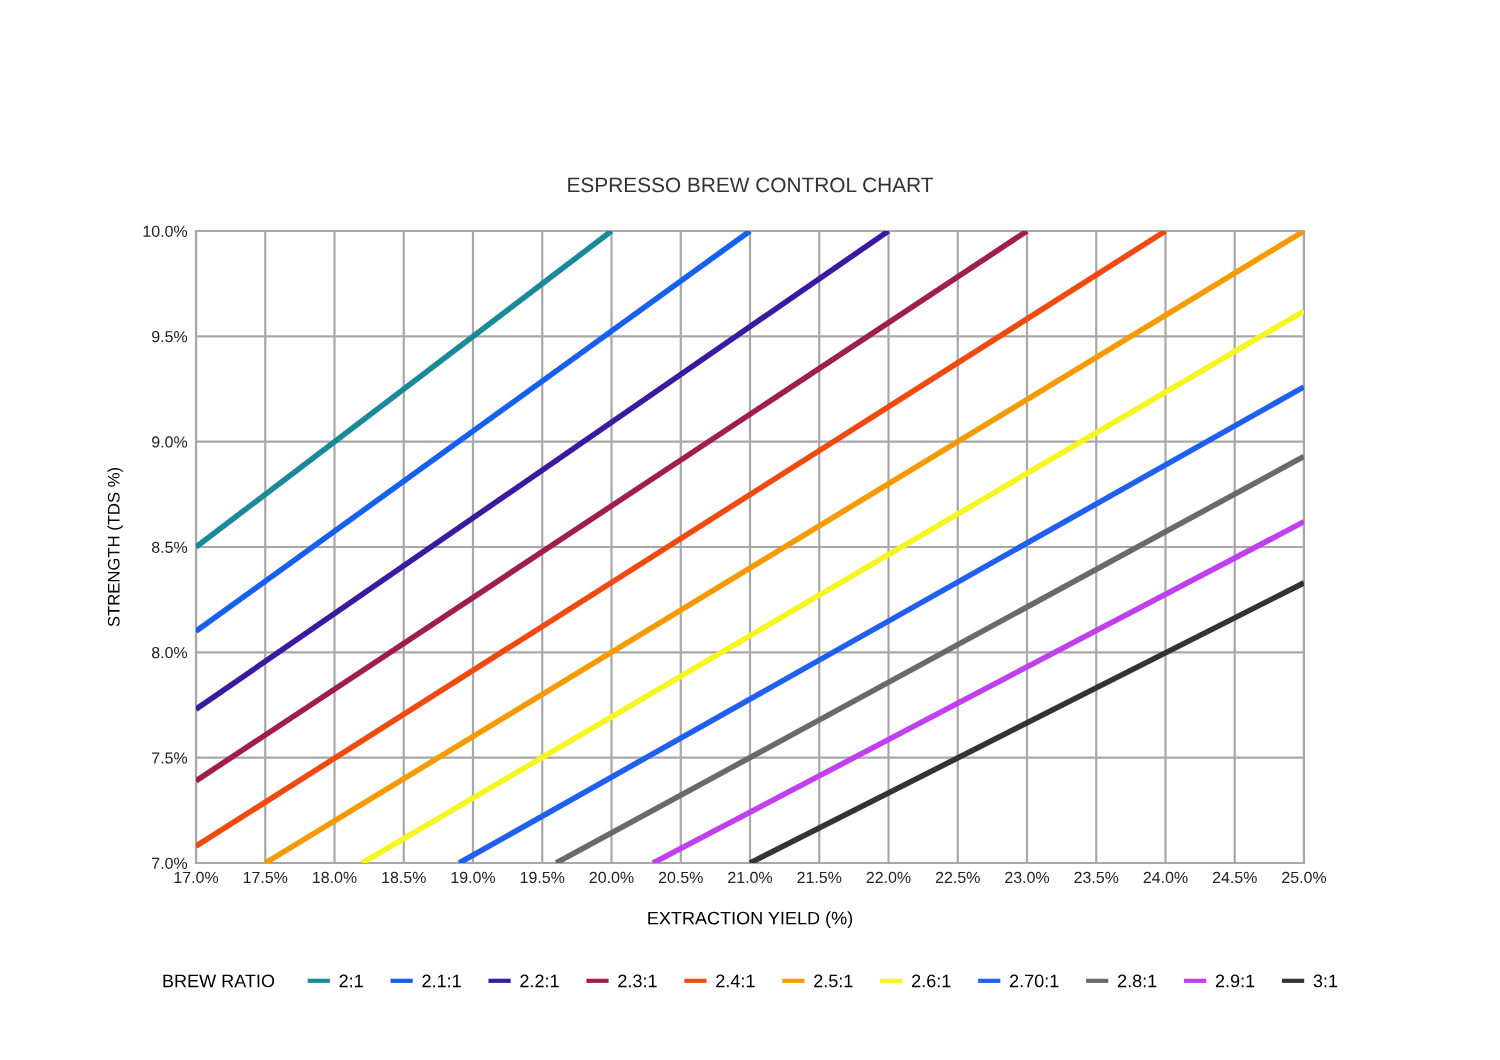 Image resolution: width=1500 pixels, height=1060 pixels. What do you see at coordinates (265, 877) in the screenshot?
I see `x-tick-label: 17.5%` at bounding box center [265, 877].